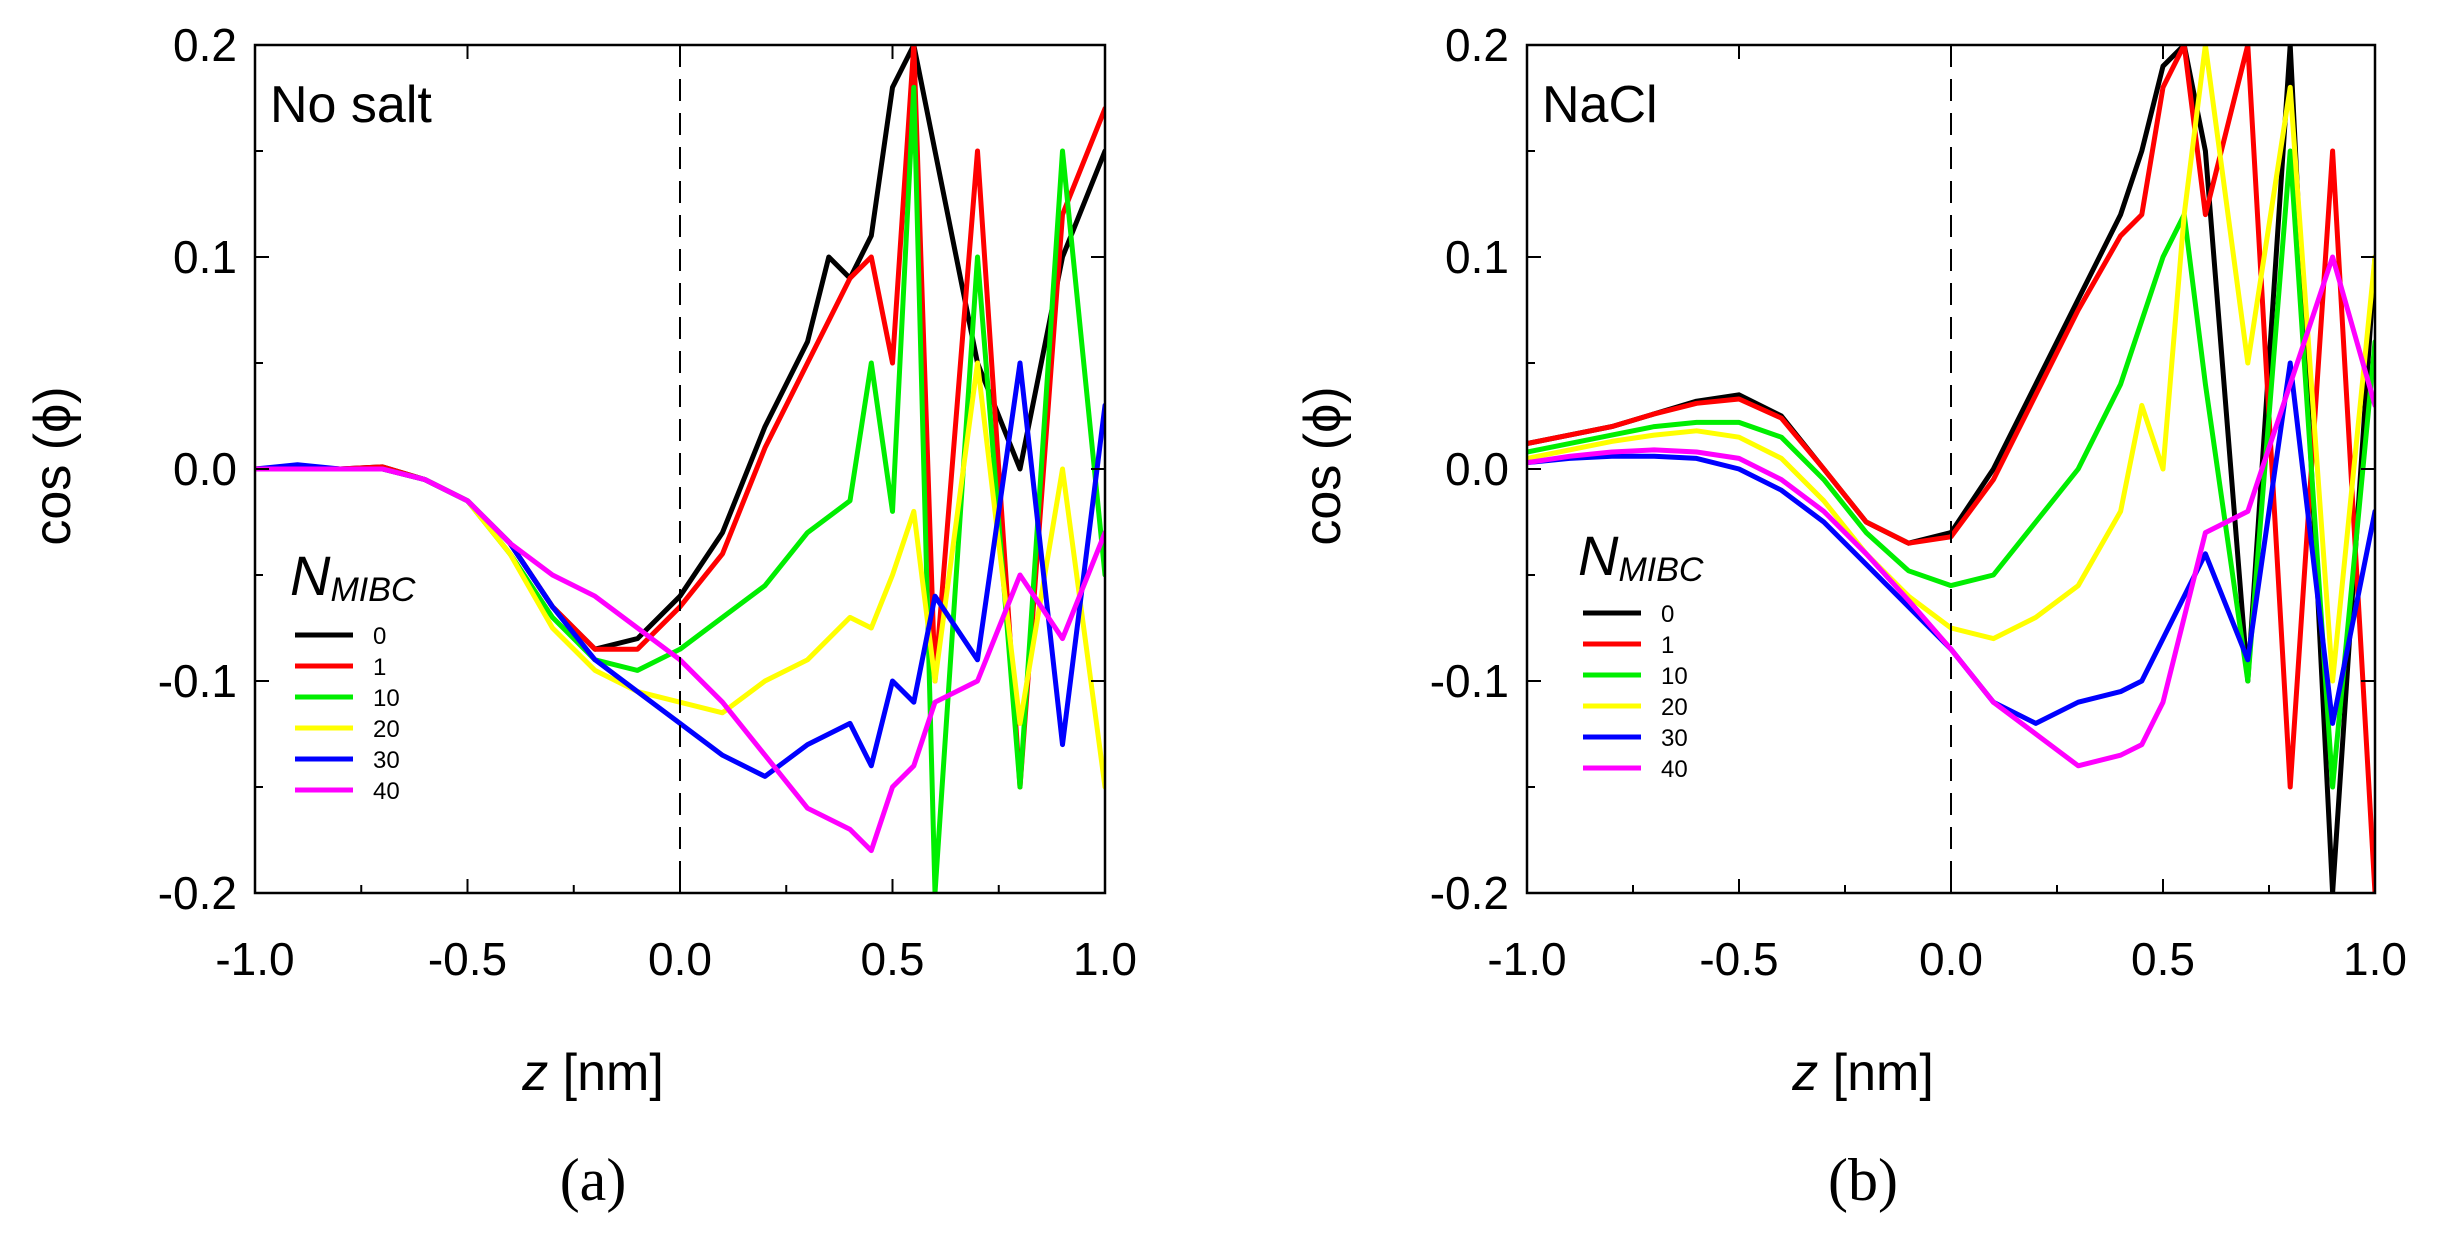 The width and height of the screenshot is (2456, 1237). What do you see at coordinates (197, 893) in the screenshot?
I see `panel-a-ytick-label: -0.2` at bounding box center [197, 893].